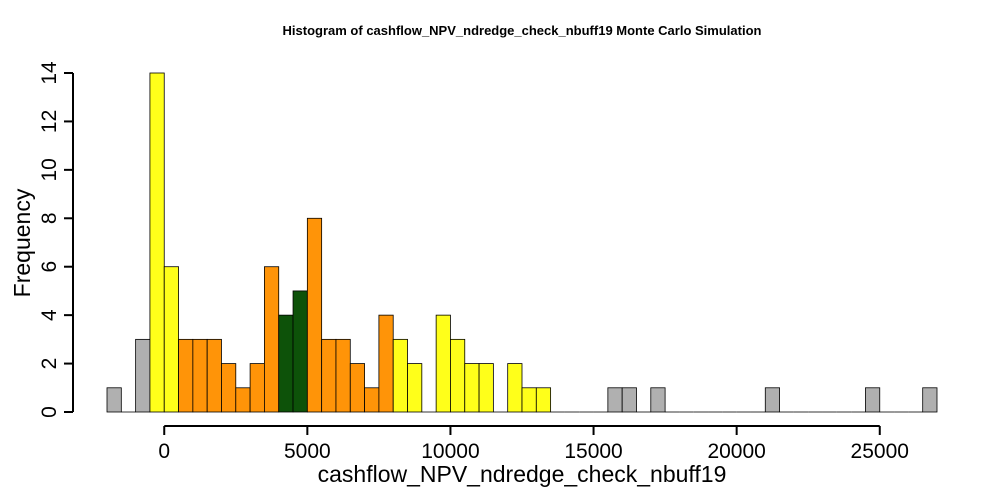  What do you see at coordinates (49, 218) in the screenshot?
I see `y-tick-label: 8` at bounding box center [49, 218].